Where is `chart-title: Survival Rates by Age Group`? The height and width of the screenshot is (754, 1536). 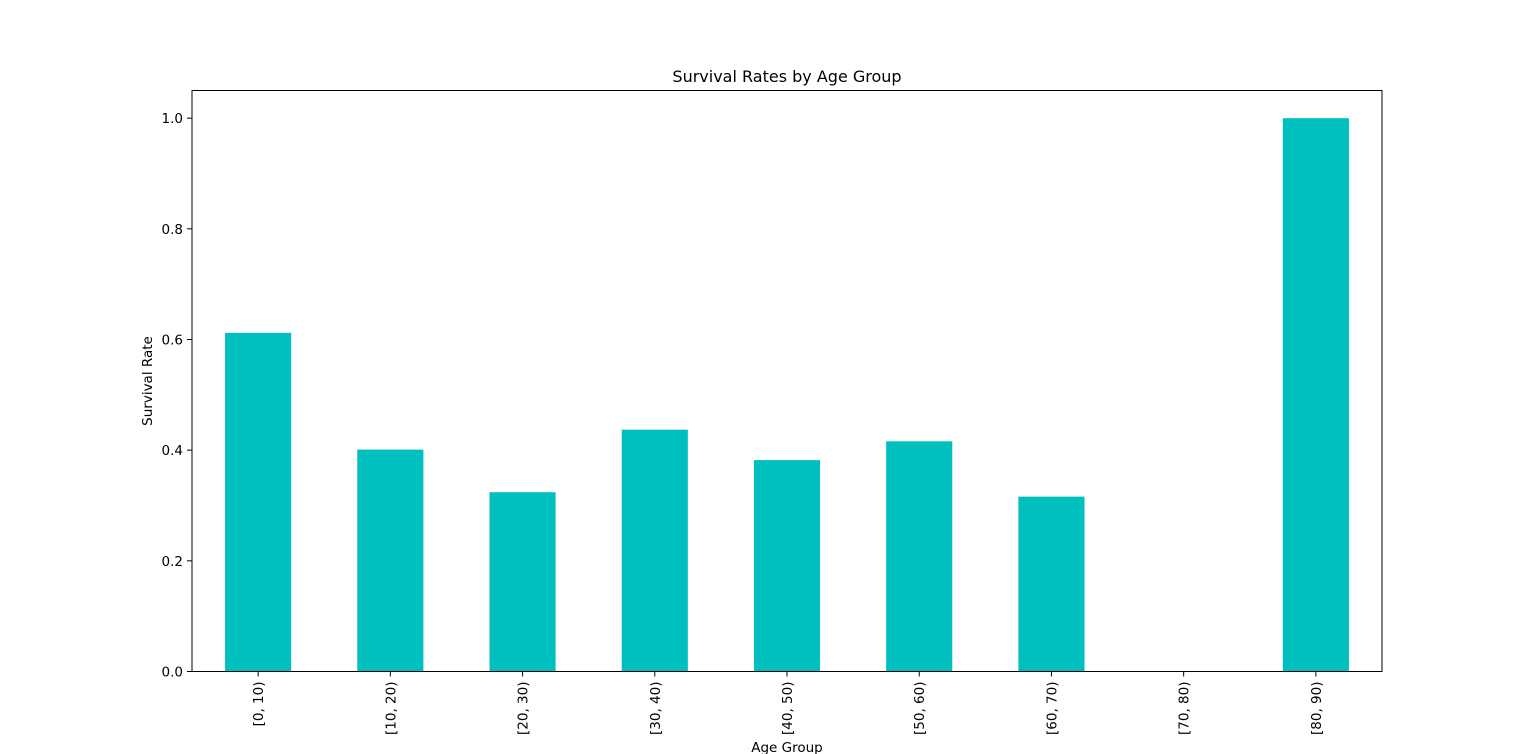
chart-title: Survival Rates by Age Group is located at coordinates (786, 76).